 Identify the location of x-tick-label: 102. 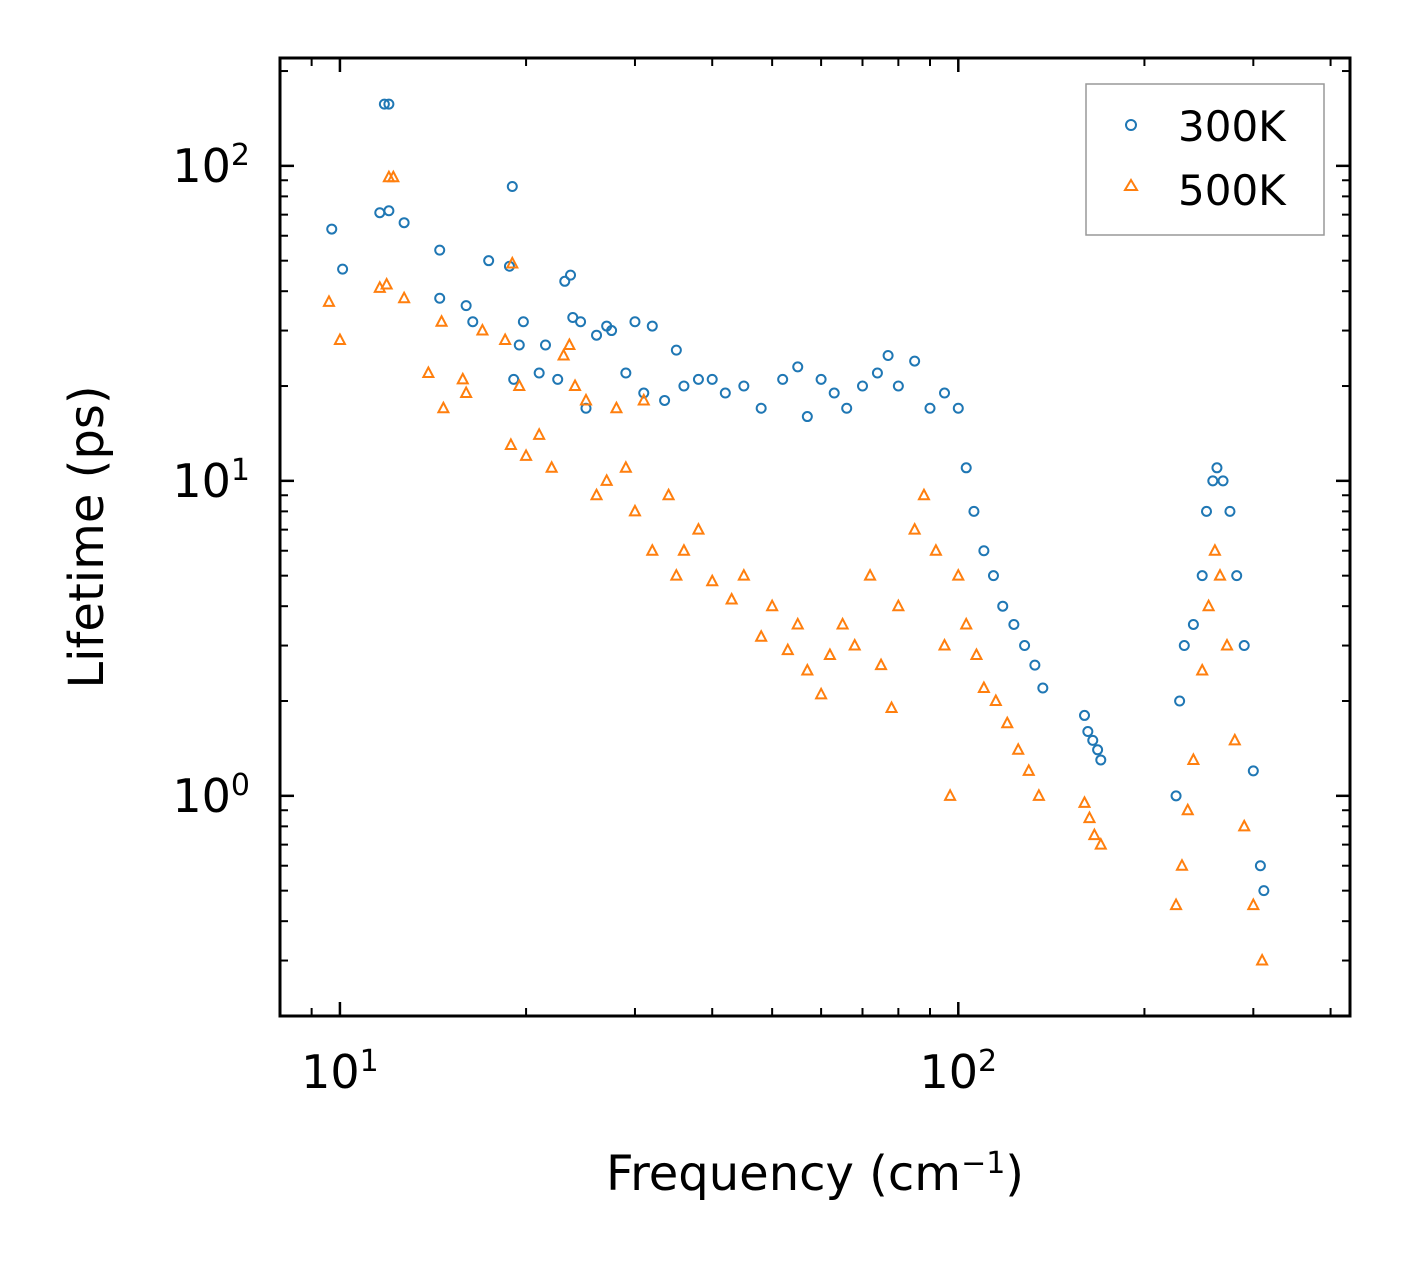
(958, 1072).